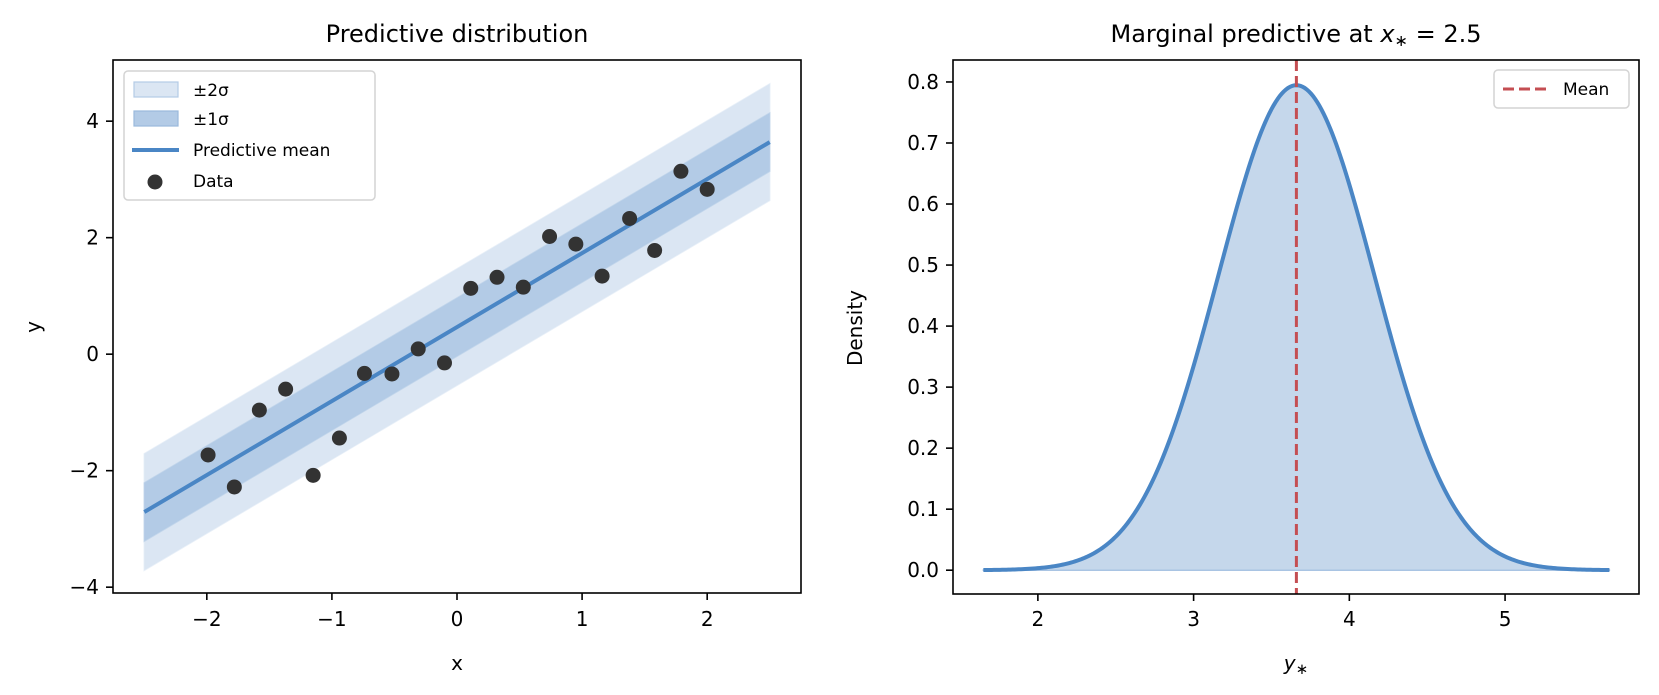  What do you see at coordinates (1302, 669) in the screenshot?
I see `right-x-label-sub: ∗` at bounding box center [1302, 669].